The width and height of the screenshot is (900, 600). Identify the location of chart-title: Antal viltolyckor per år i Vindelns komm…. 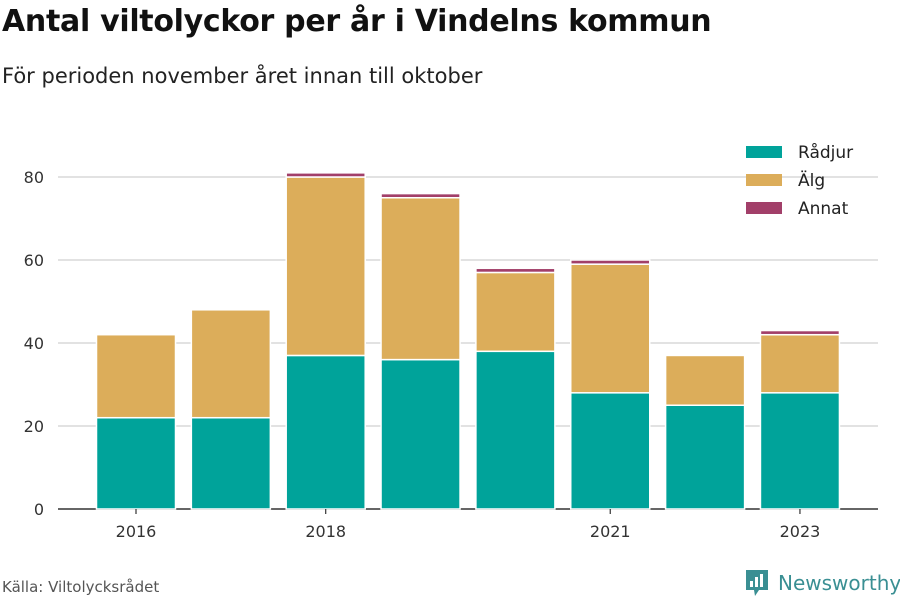
(357, 21).